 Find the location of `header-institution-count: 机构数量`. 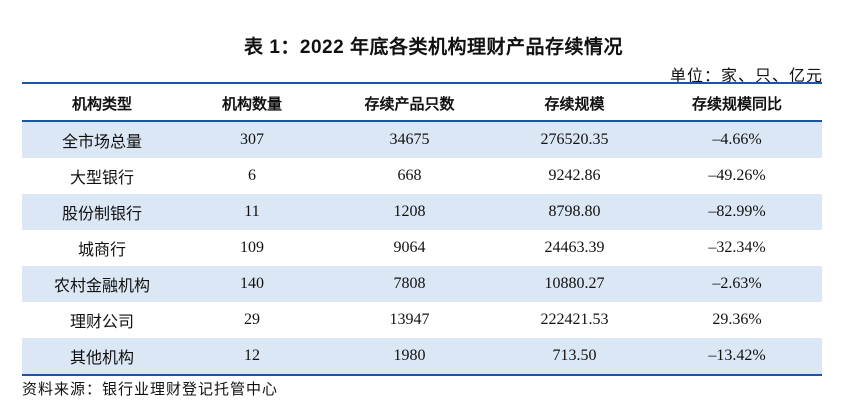

header-institution-count: 机构数量 is located at coordinates (252, 104).